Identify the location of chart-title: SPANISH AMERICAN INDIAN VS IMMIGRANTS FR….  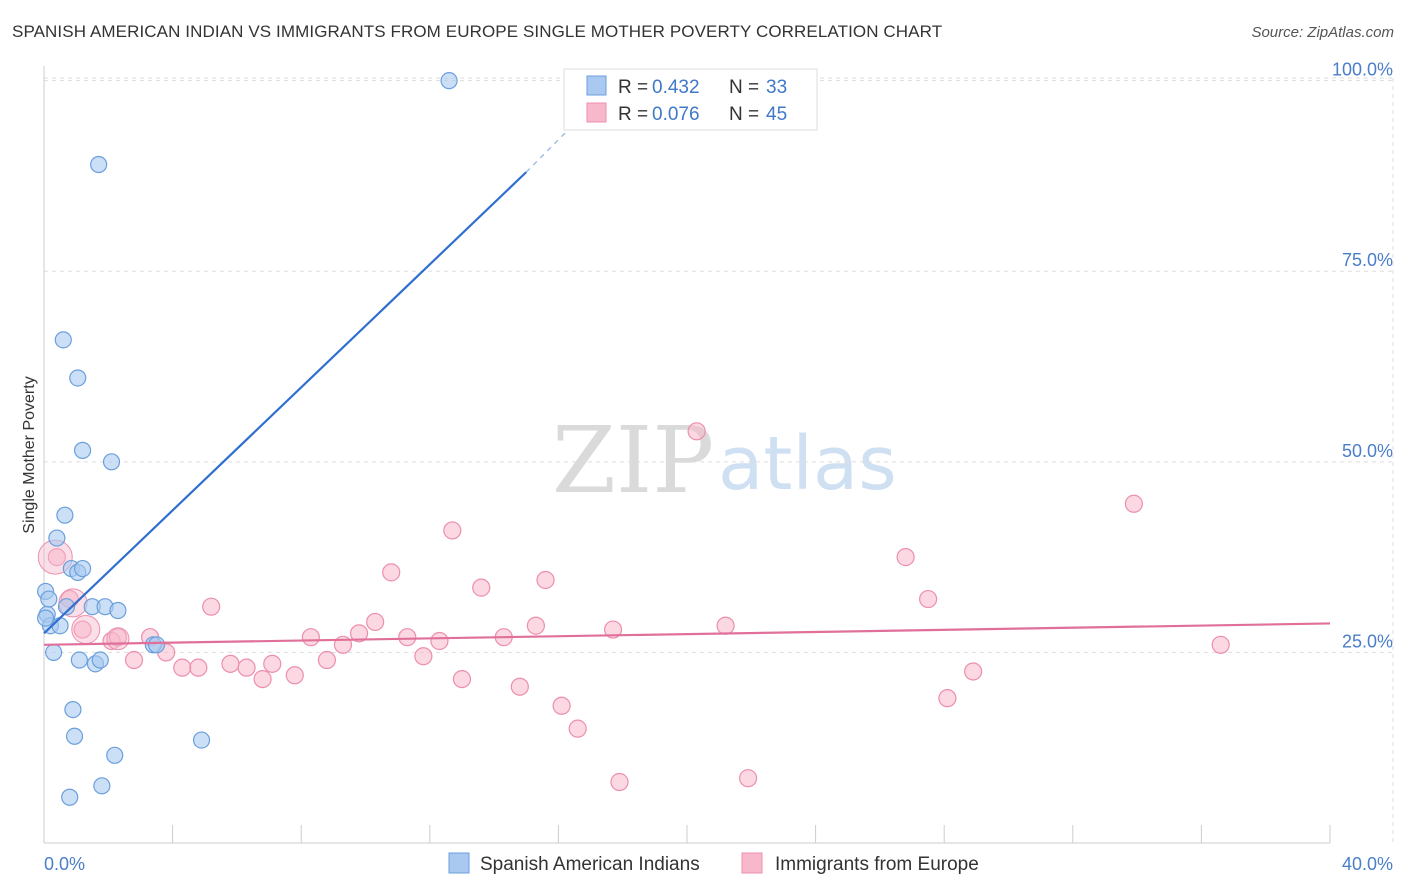
(477, 31).